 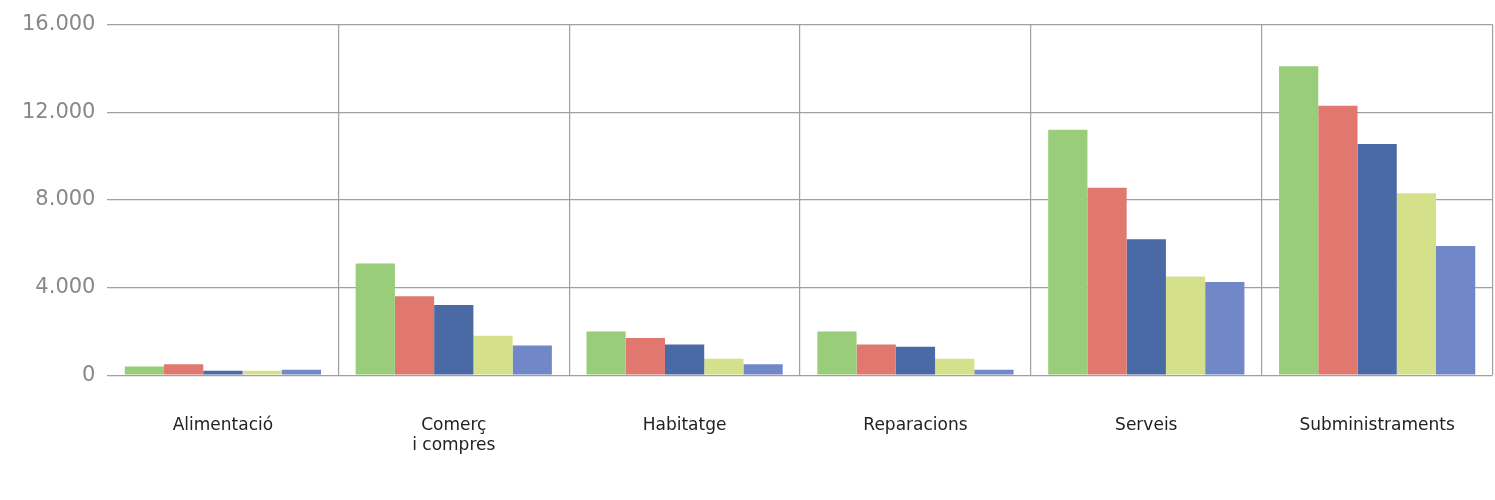 What do you see at coordinates (684, 423) in the screenshot?
I see `x-tick-label: Habitatge` at bounding box center [684, 423].